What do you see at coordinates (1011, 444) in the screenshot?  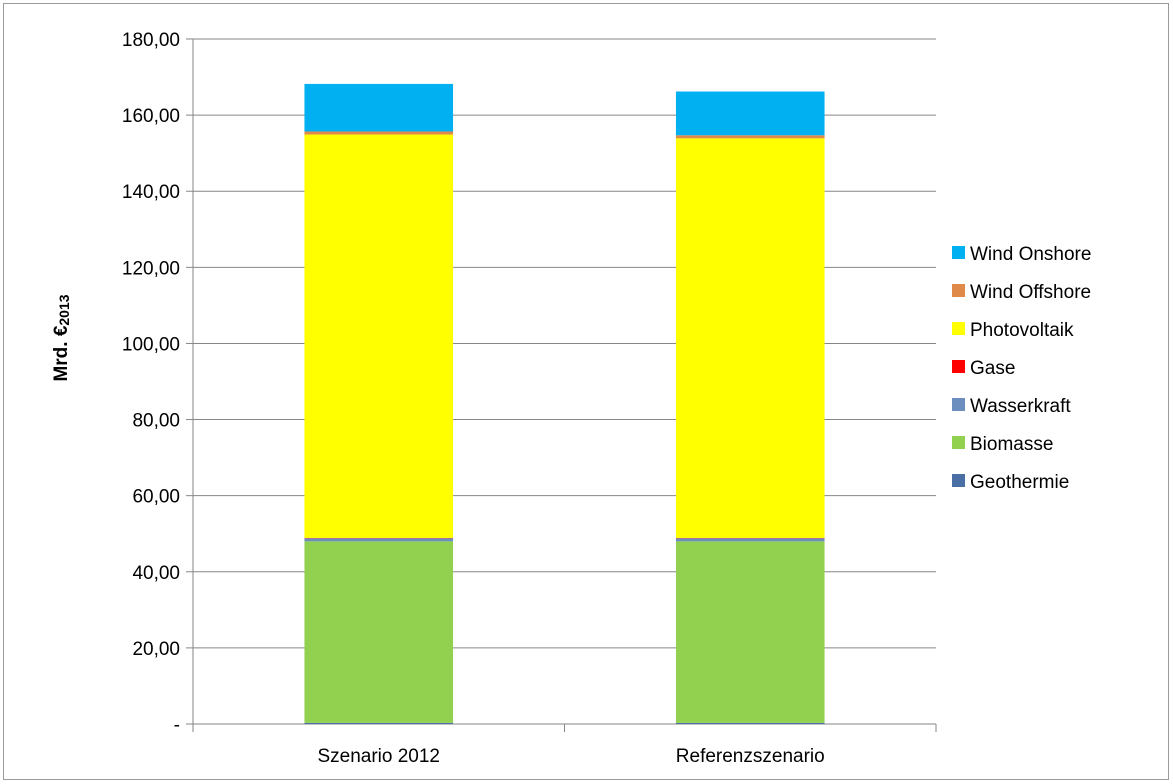 I see `legend-label: Biomasse` at bounding box center [1011, 444].